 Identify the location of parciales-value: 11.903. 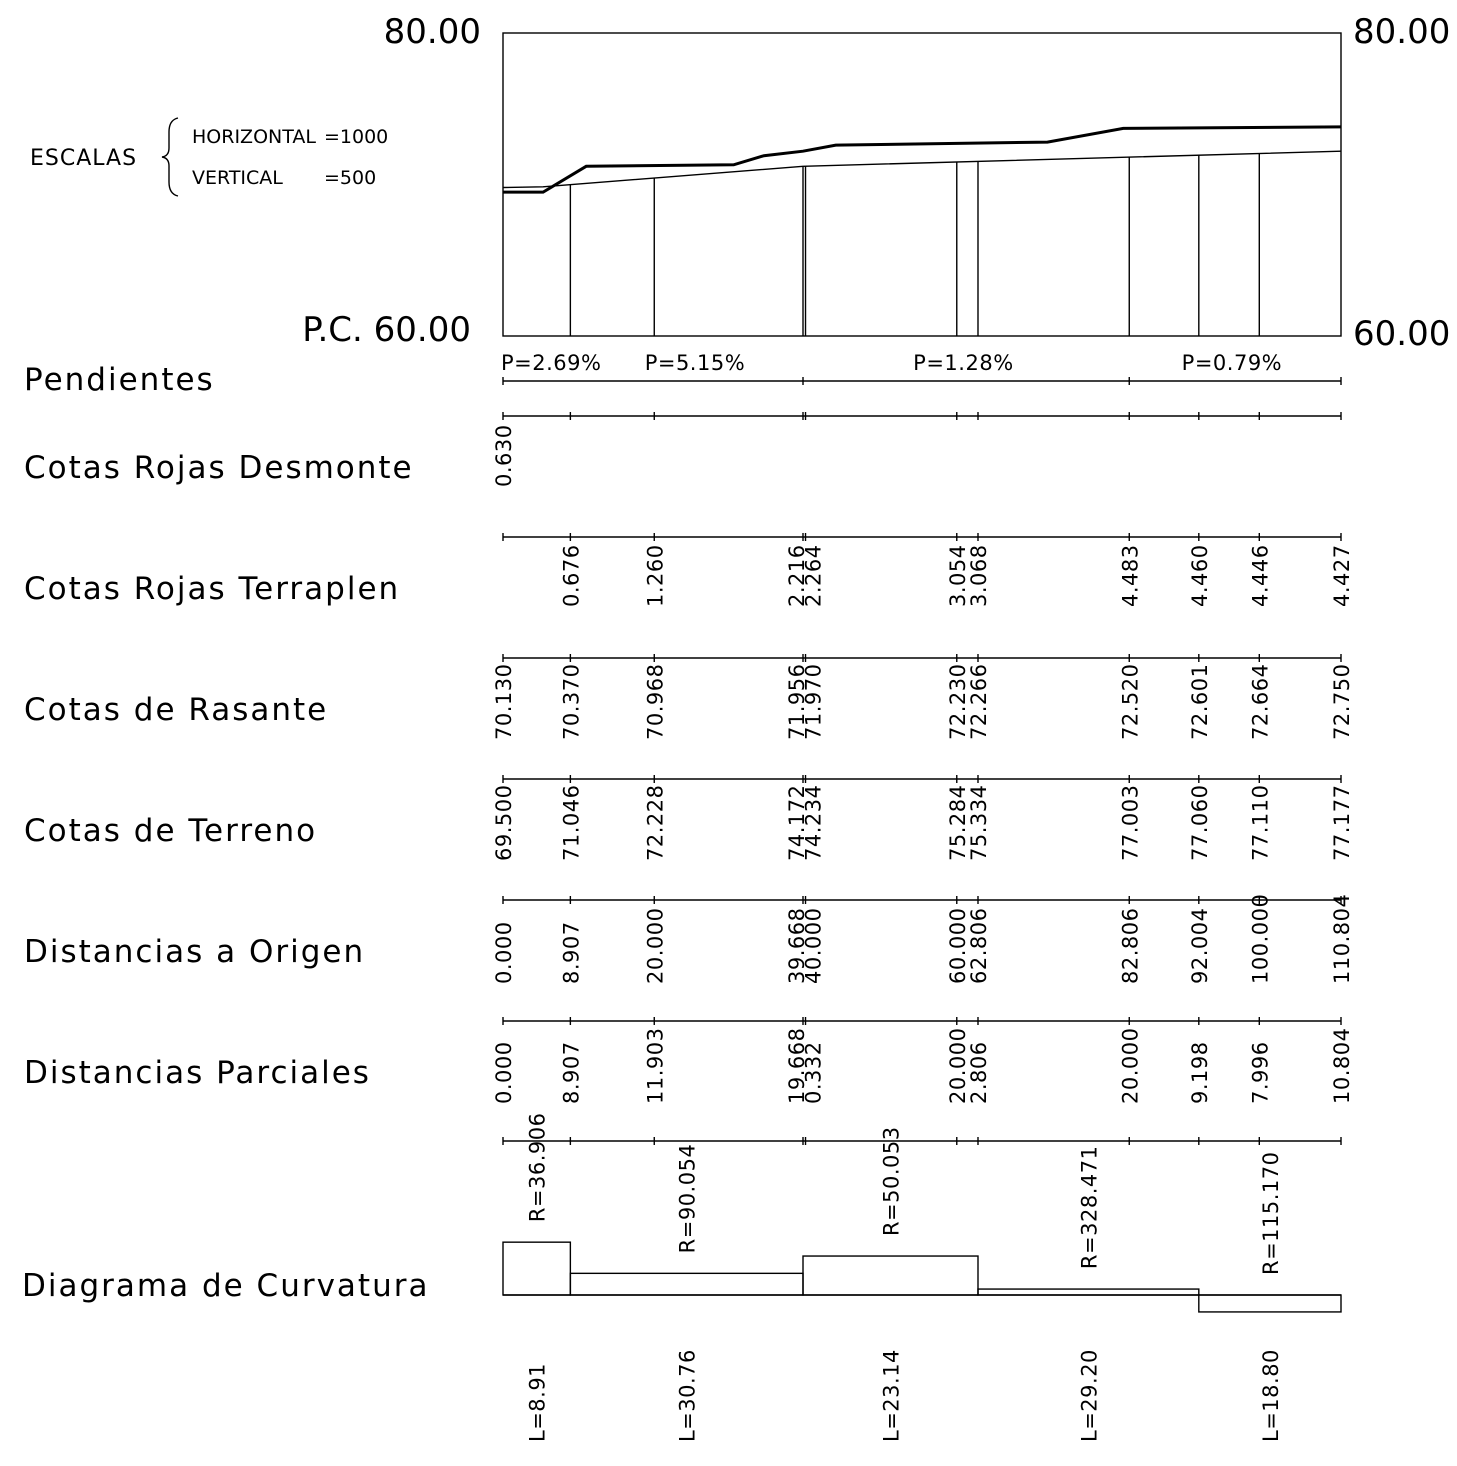
(655, 1066).